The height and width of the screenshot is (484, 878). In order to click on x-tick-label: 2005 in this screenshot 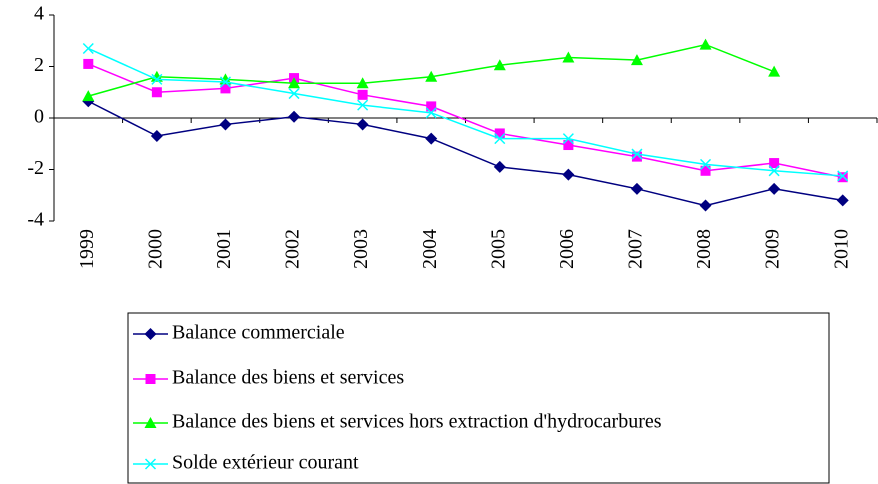, I will do `click(498, 249)`.